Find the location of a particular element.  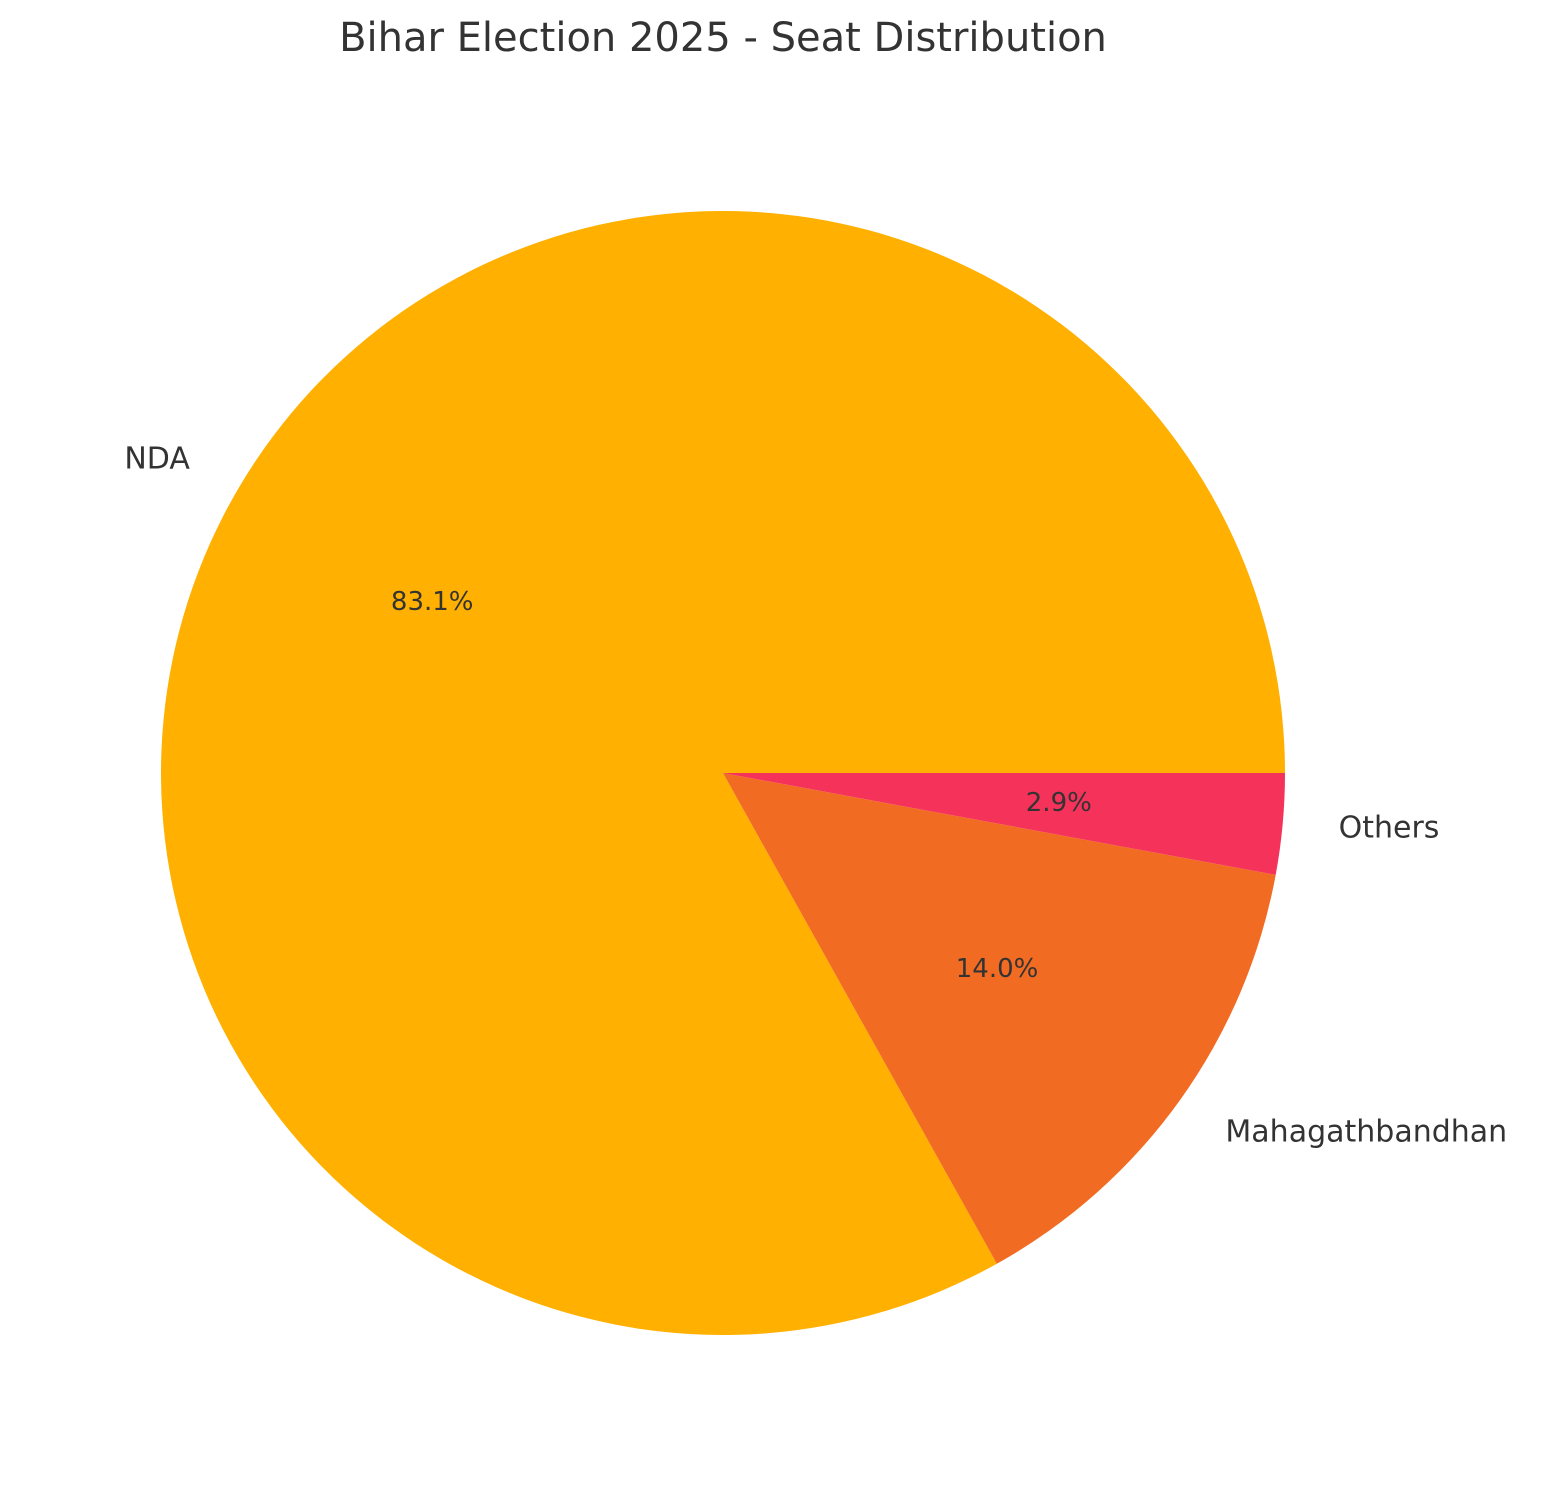

value-label: 14.0% is located at coordinates (997, 969).